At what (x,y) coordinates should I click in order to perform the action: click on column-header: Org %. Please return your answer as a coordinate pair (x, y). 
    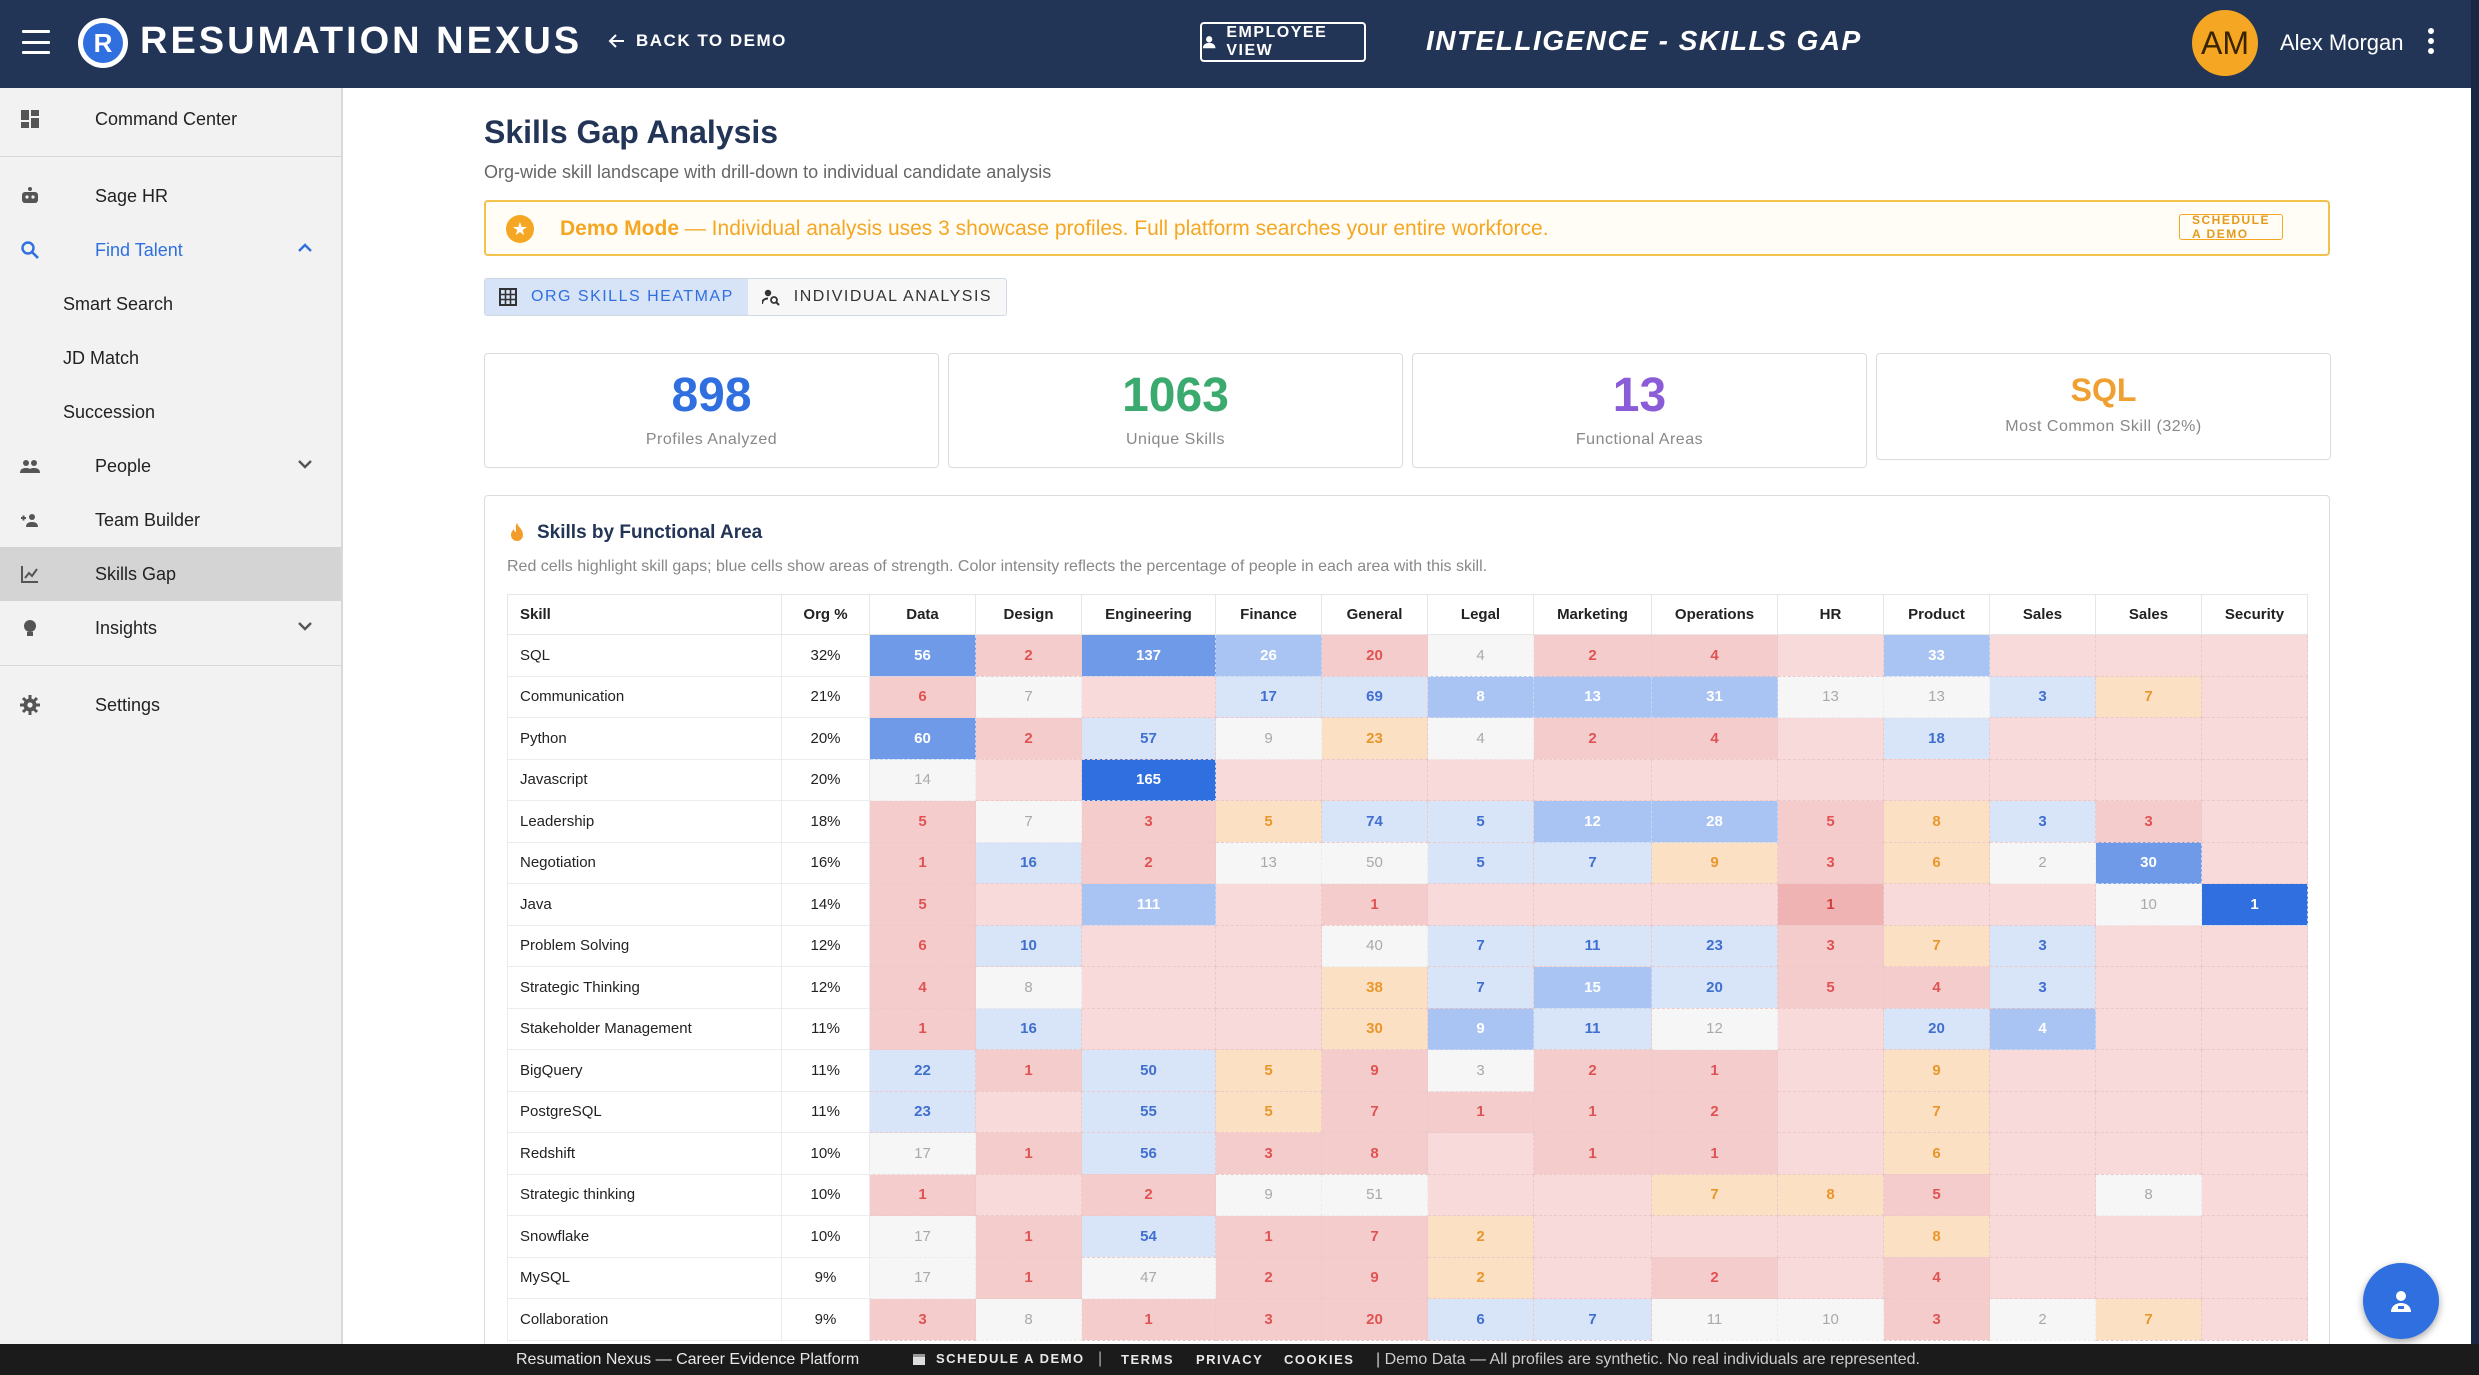
    Looking at the image, I should click on (825, 614).